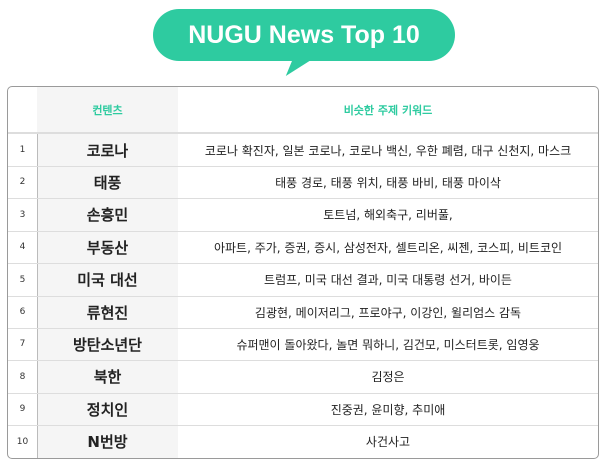 This screenshot has width=600, height=464. Describe the element at coordinates (107, 247) in the screenshot. I see `content-cell: 부동산` at that location.